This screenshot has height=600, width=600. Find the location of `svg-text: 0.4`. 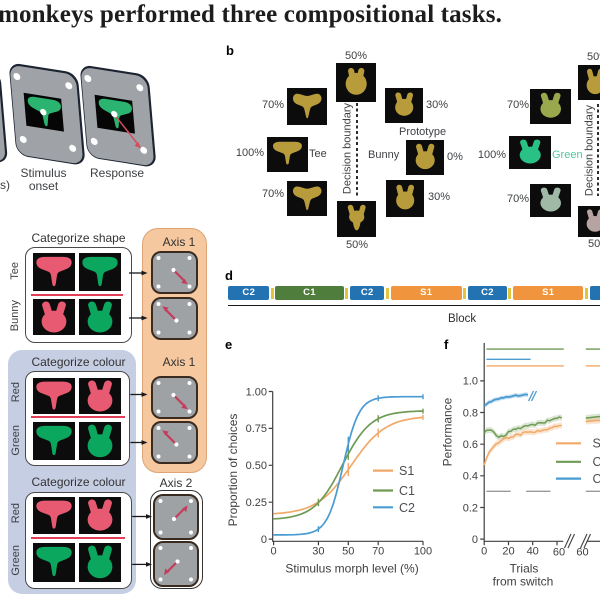

svg-text: 0.4 is located at coordinates (470, 477).